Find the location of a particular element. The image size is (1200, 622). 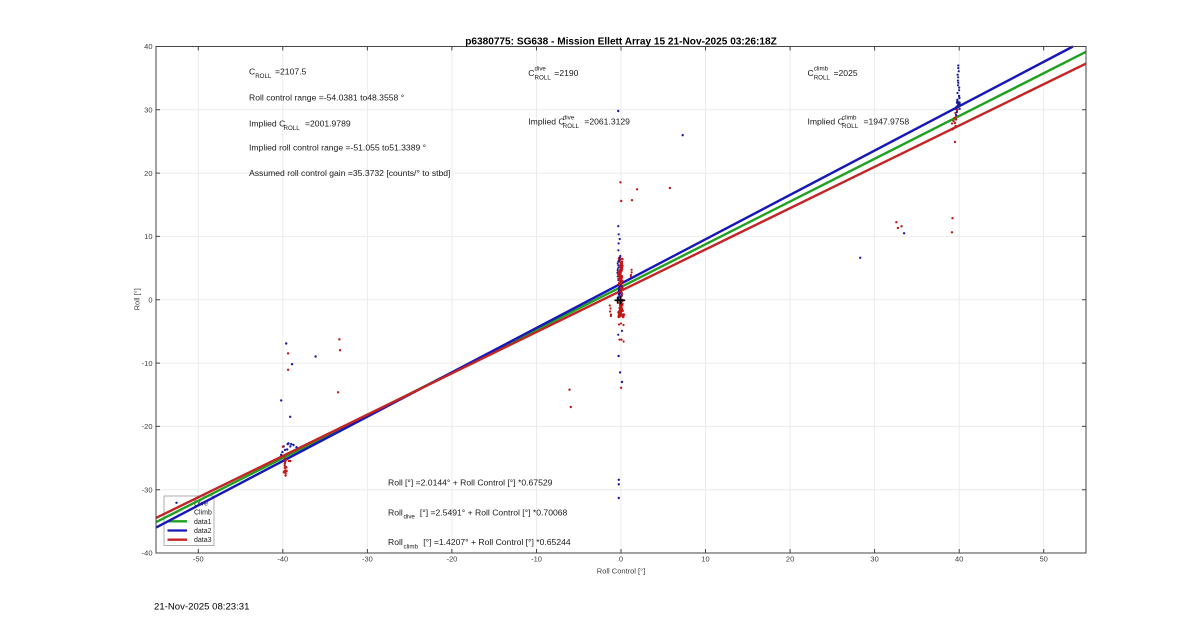

svg-text: -50 is located at coordinates (198, 559).